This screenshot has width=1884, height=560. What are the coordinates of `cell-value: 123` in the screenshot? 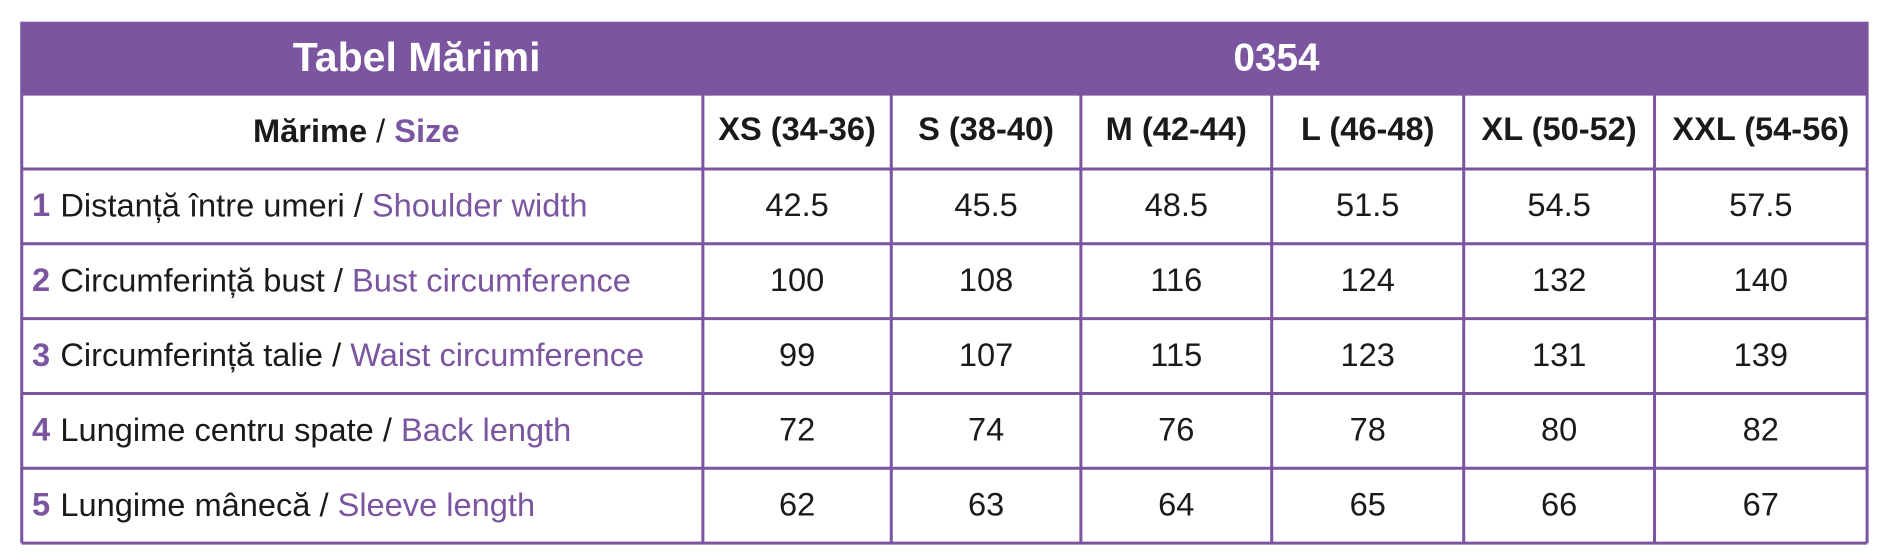 It's located at (1368, 354).